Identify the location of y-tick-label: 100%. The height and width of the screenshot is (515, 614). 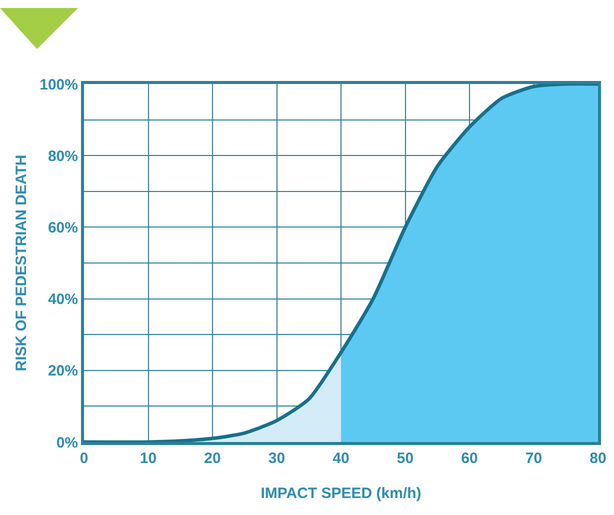
(59, 85).